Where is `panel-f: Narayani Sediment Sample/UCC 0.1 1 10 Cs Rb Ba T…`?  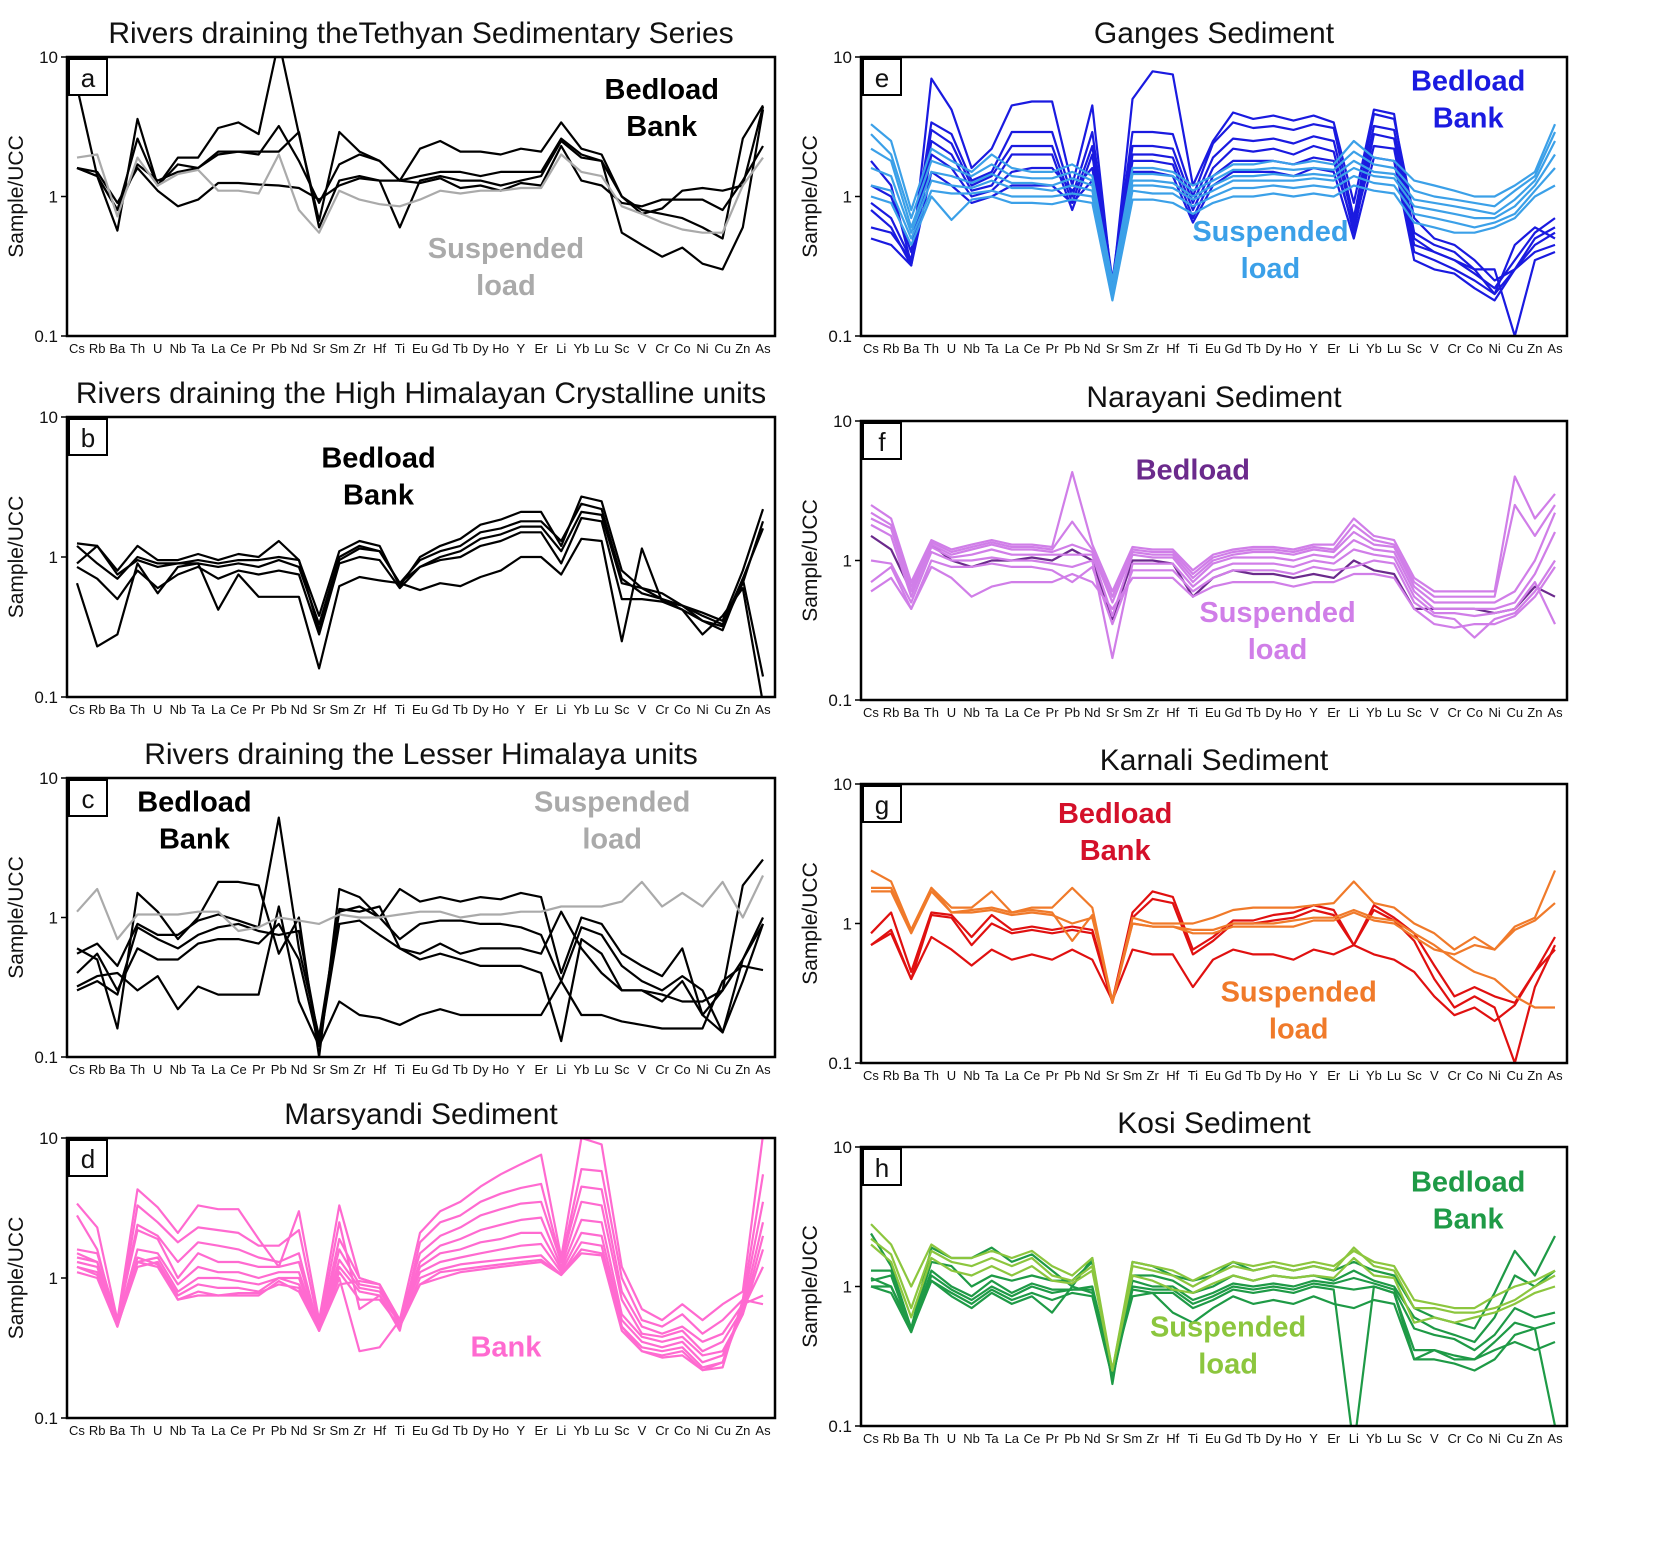 panel-f: Narayani Sediment Sample/UCC 0.1 1 10 Cs Rb Ba T… is located at coordinates (1184, 550).